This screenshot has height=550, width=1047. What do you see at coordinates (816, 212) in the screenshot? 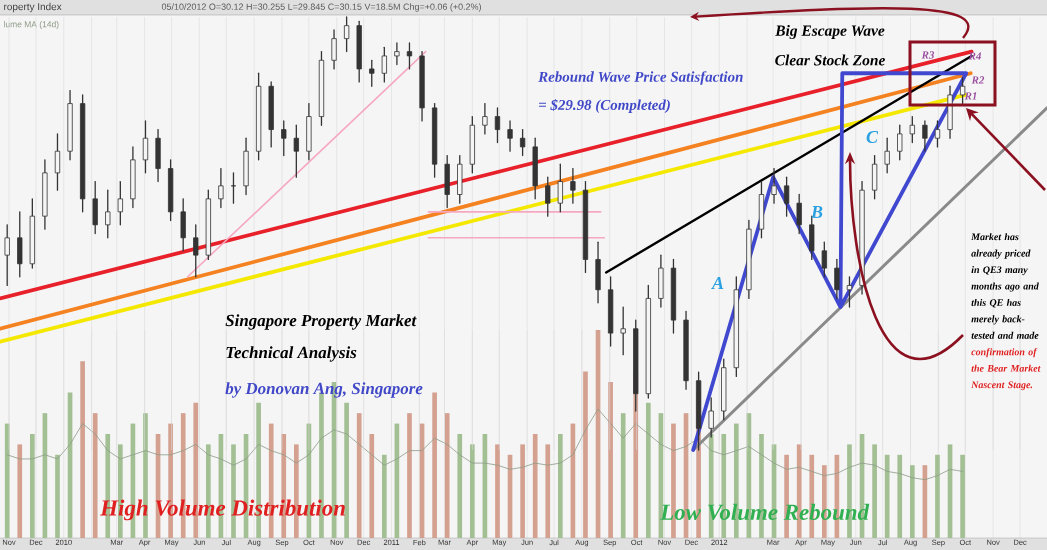
I see `annotation: B` at bounding box center [816, 212].